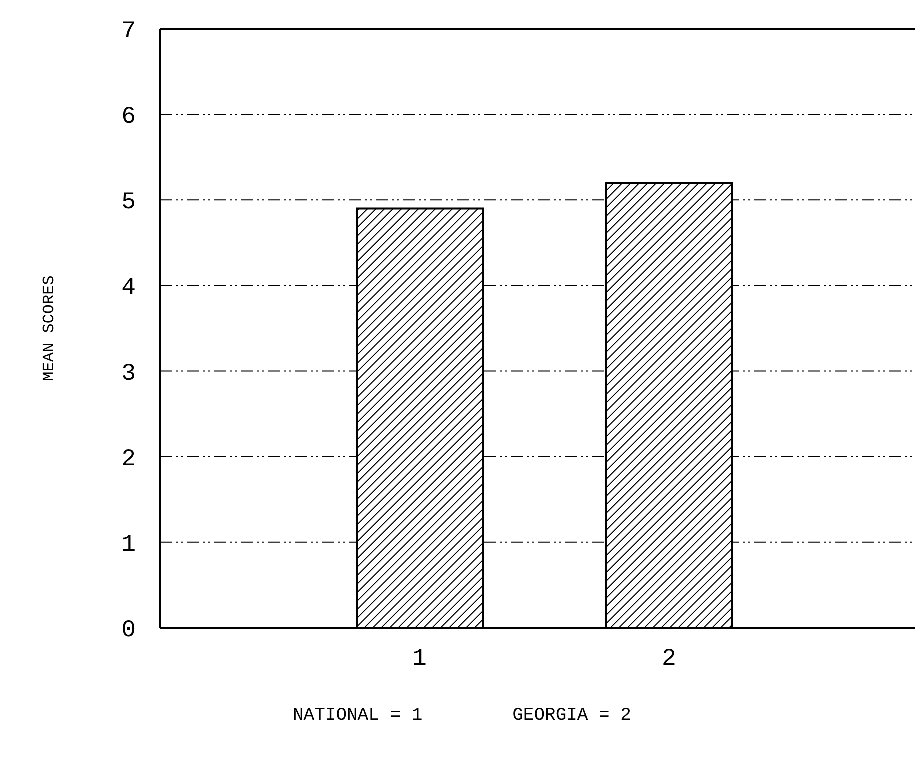  What do you see at coordinates (49, 329) in the screenshot?
I see `y-axis-title: MEAN SCORES` at bounding box center [49, 329].